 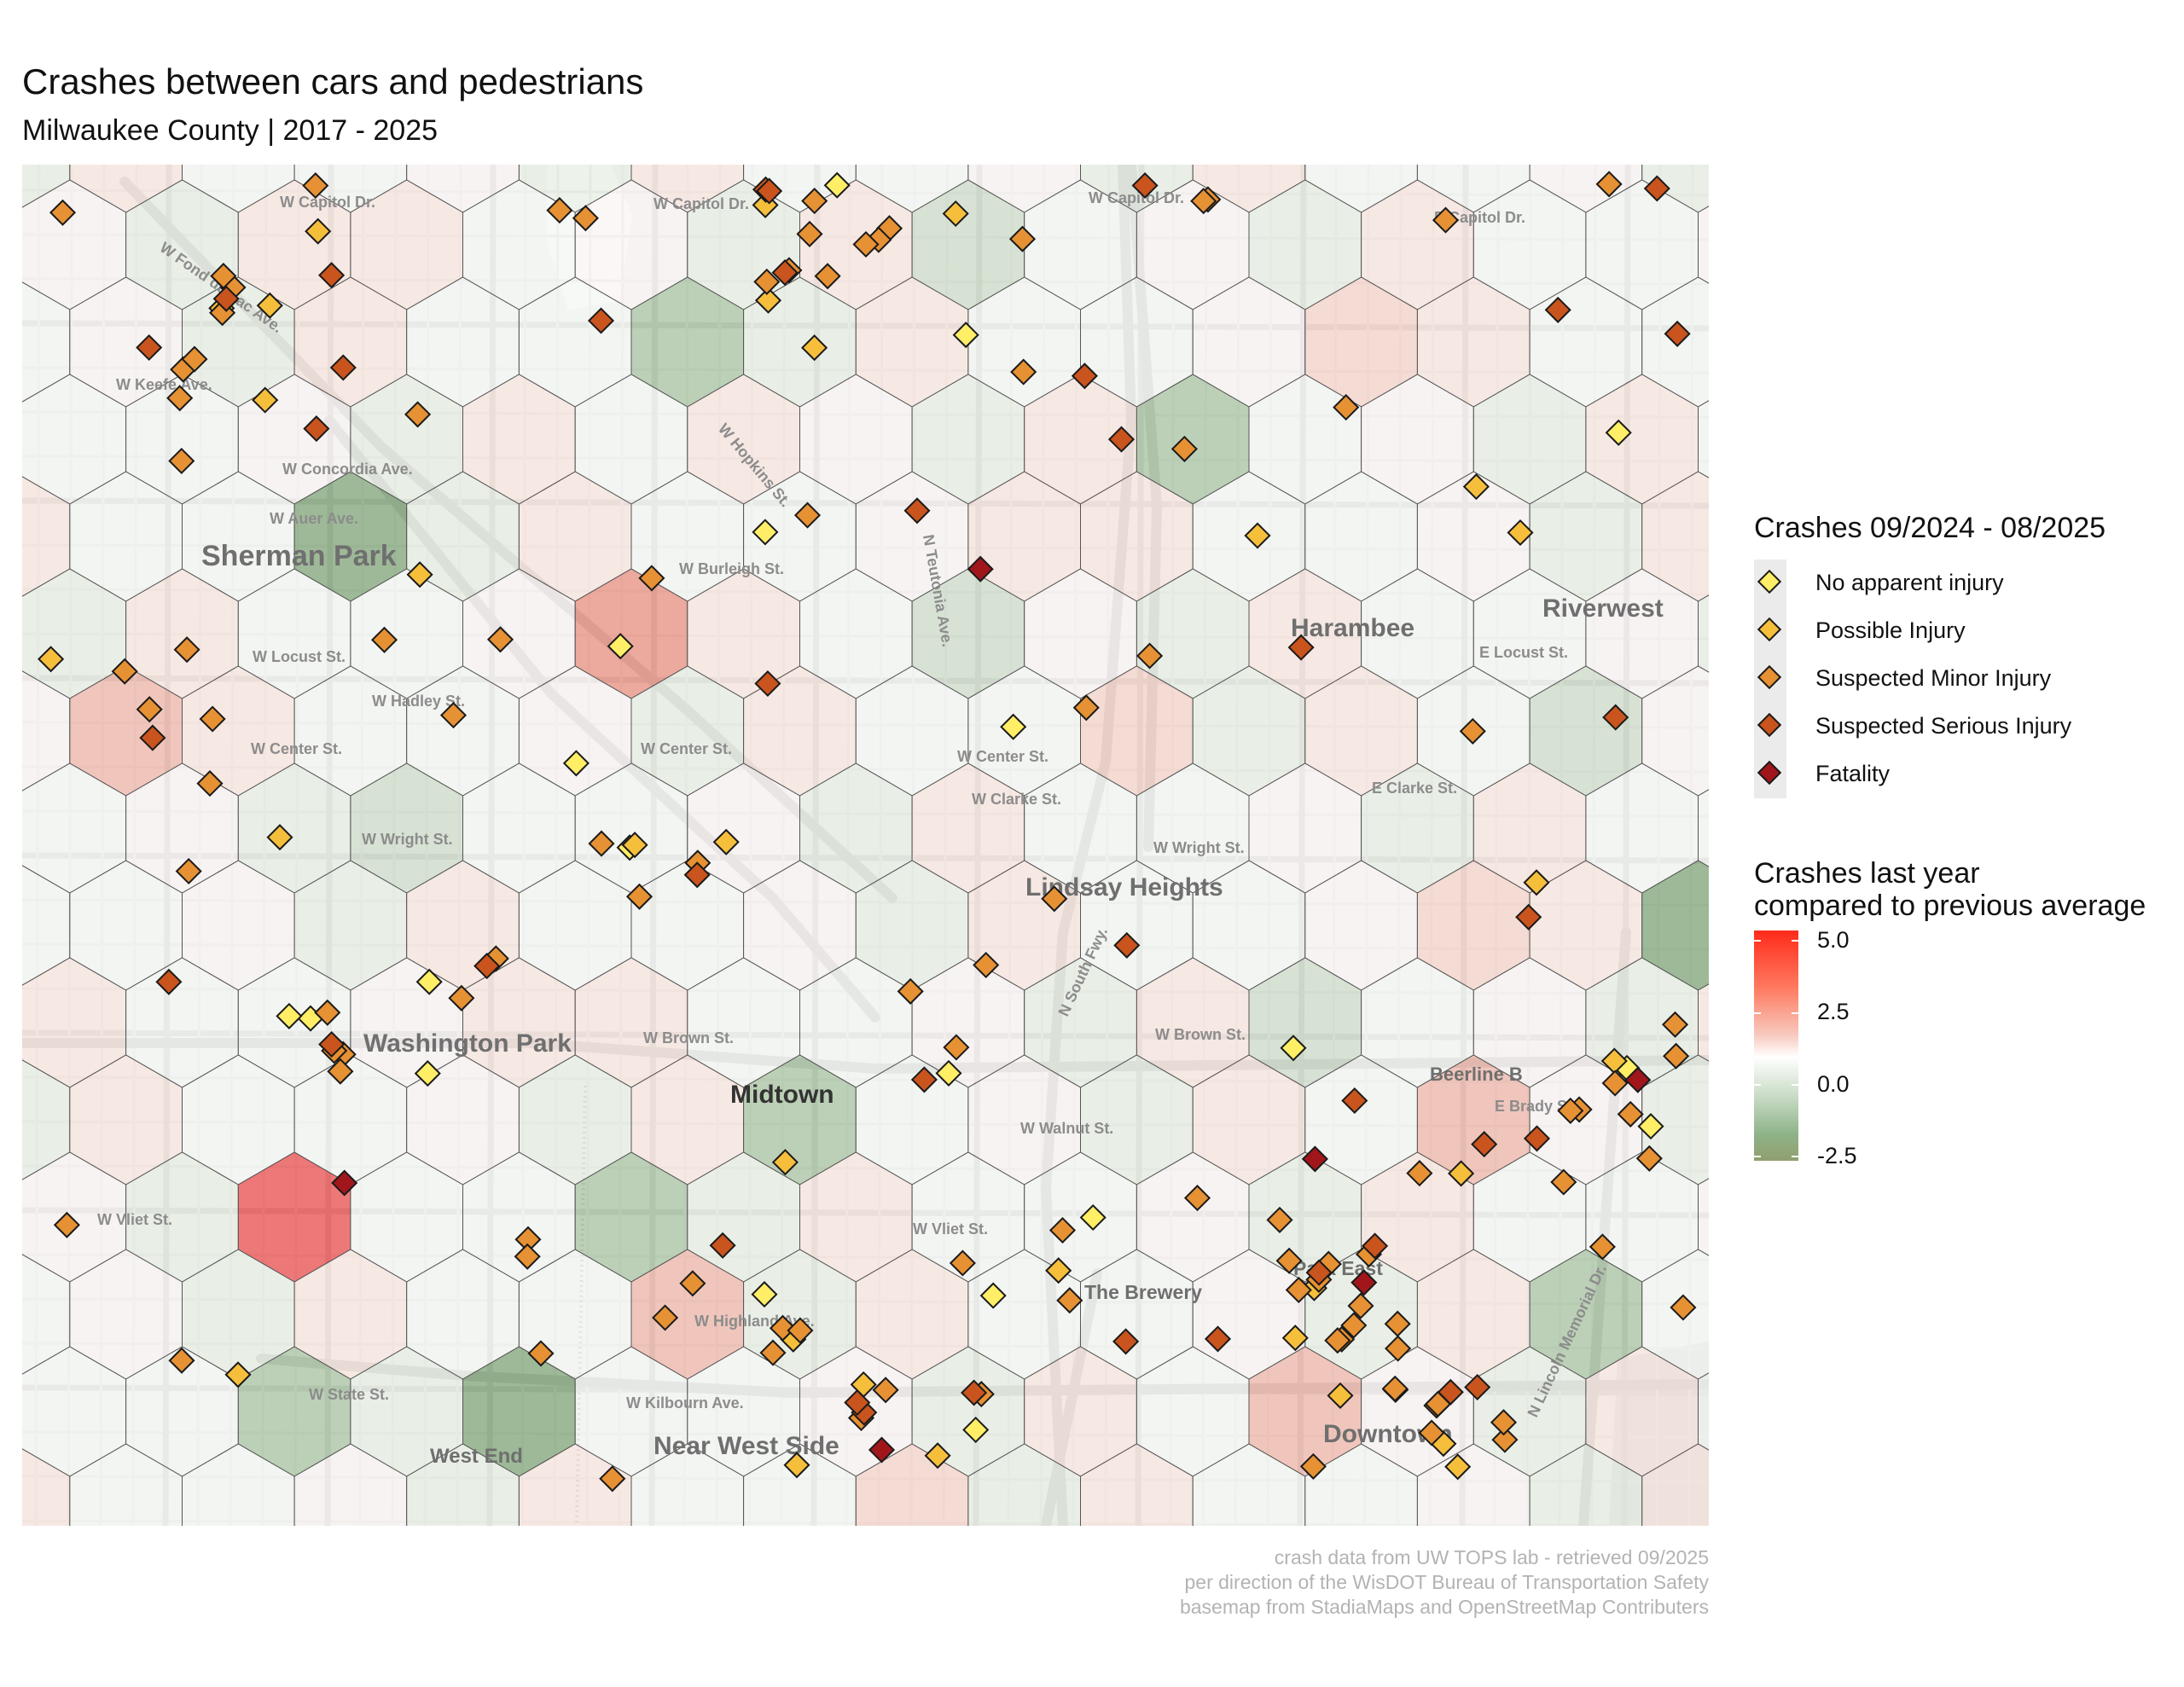 What do you see at coordinates (1833, 1012) in the screenshot?
I see `colorbar-tick: 2.5` at bounding box center [1833, 1012].